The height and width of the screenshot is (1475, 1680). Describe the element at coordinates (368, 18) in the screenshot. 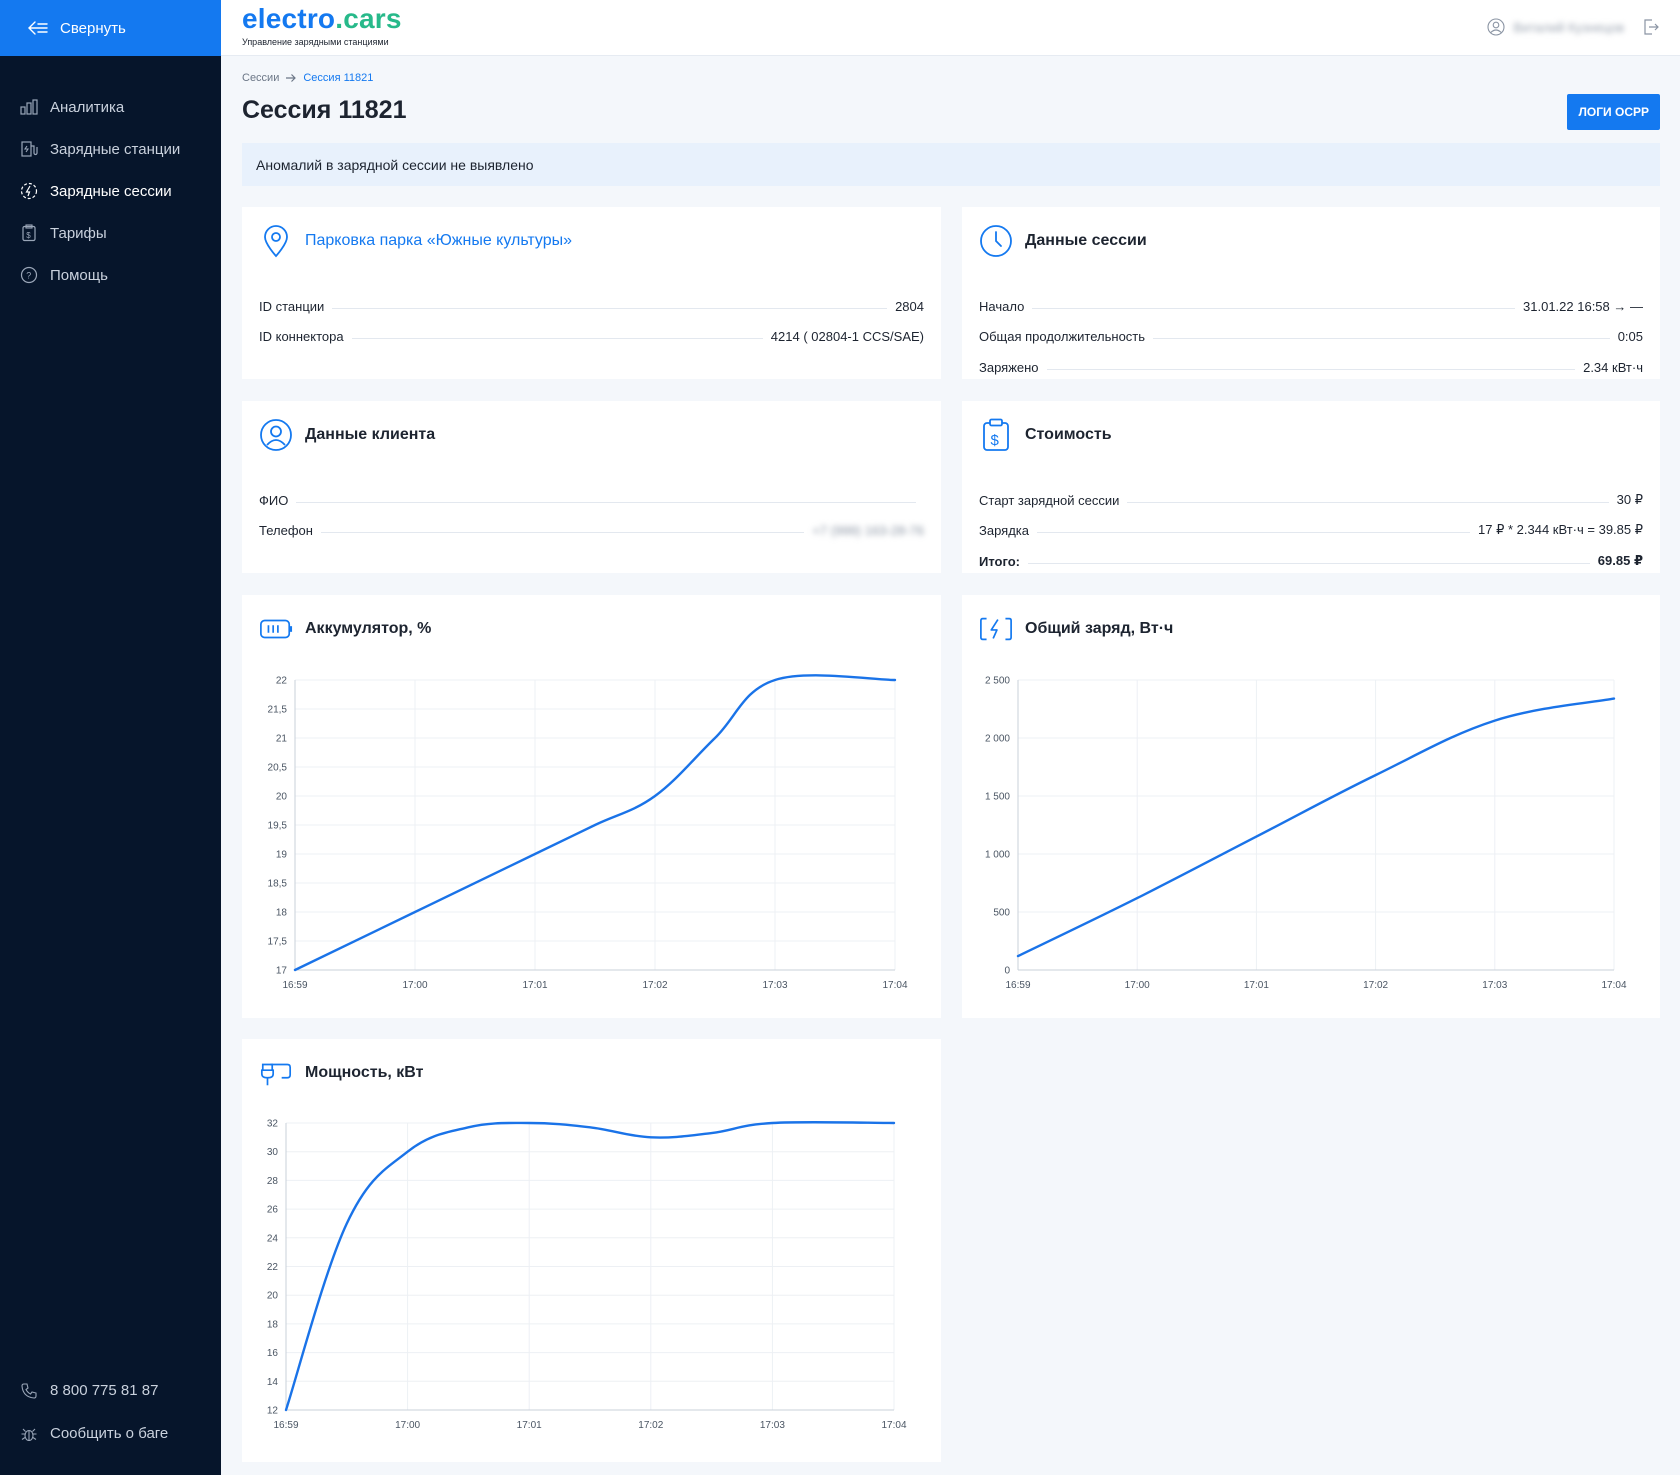

I see `logo-part-cars: .cars` at that location.